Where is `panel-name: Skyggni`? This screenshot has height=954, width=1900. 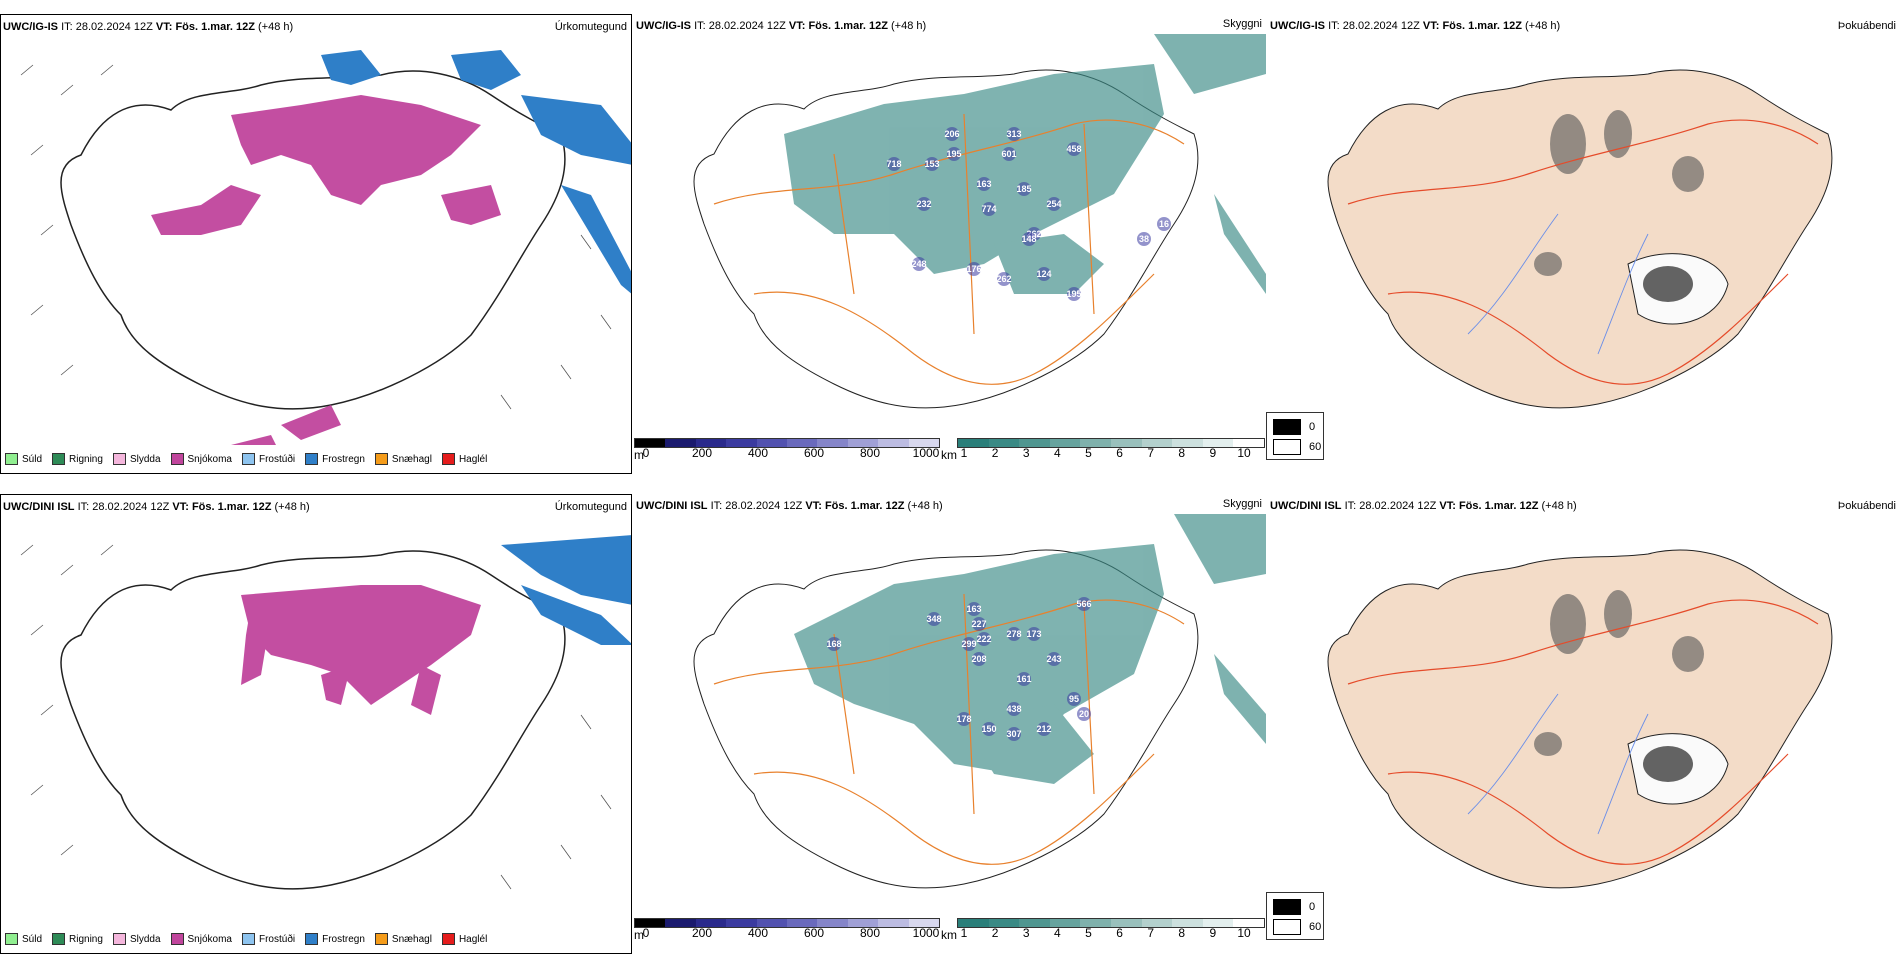 panel-name: Skyggni is located at coordinates (1242, 24).